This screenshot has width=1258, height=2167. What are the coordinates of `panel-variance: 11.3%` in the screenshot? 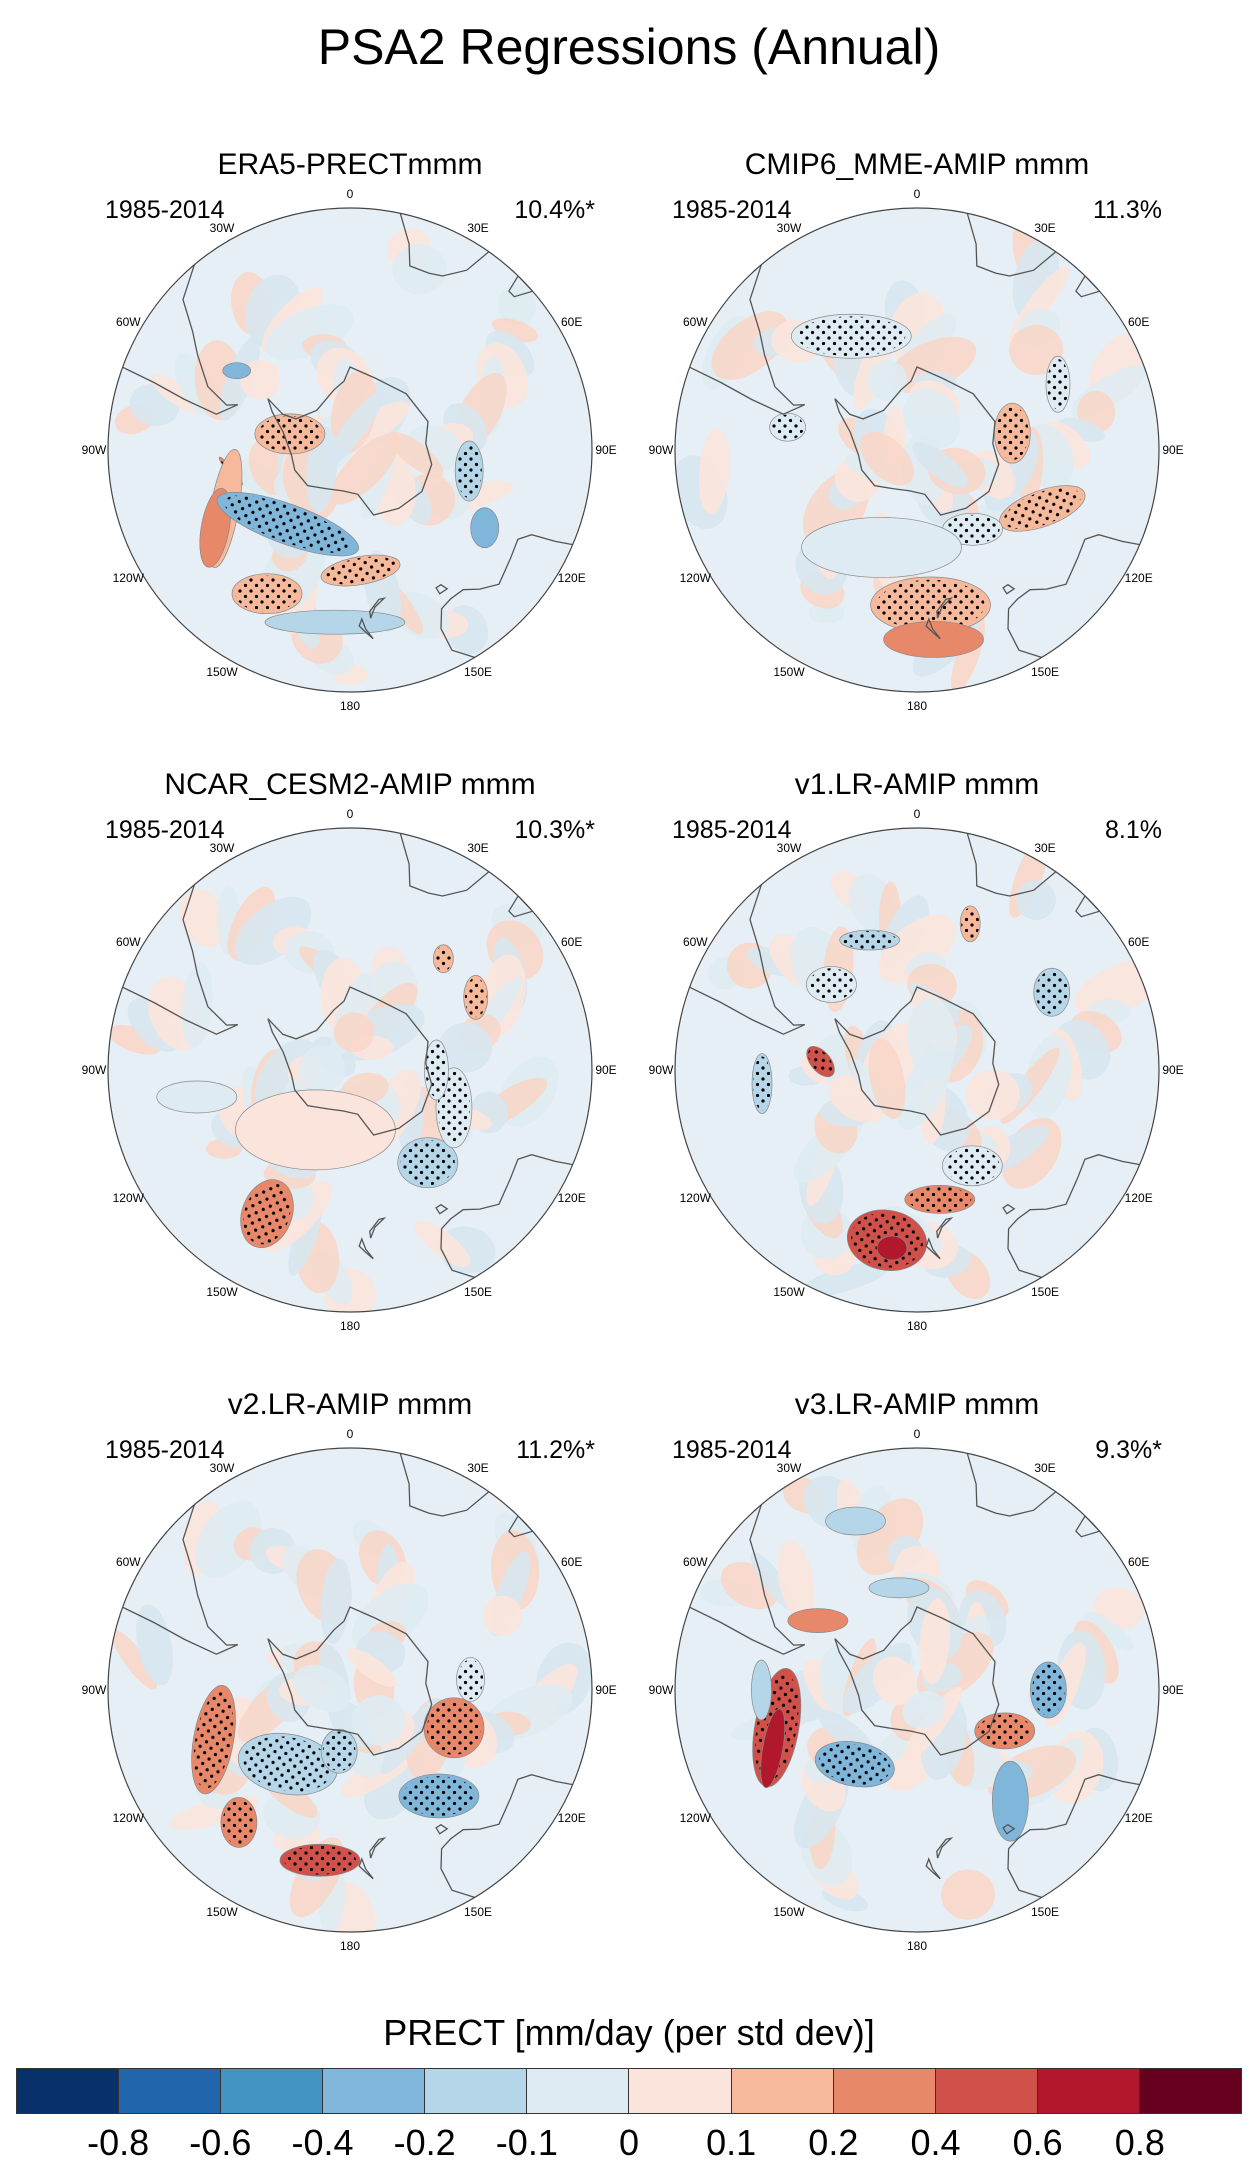 It's located at (1127, 210).